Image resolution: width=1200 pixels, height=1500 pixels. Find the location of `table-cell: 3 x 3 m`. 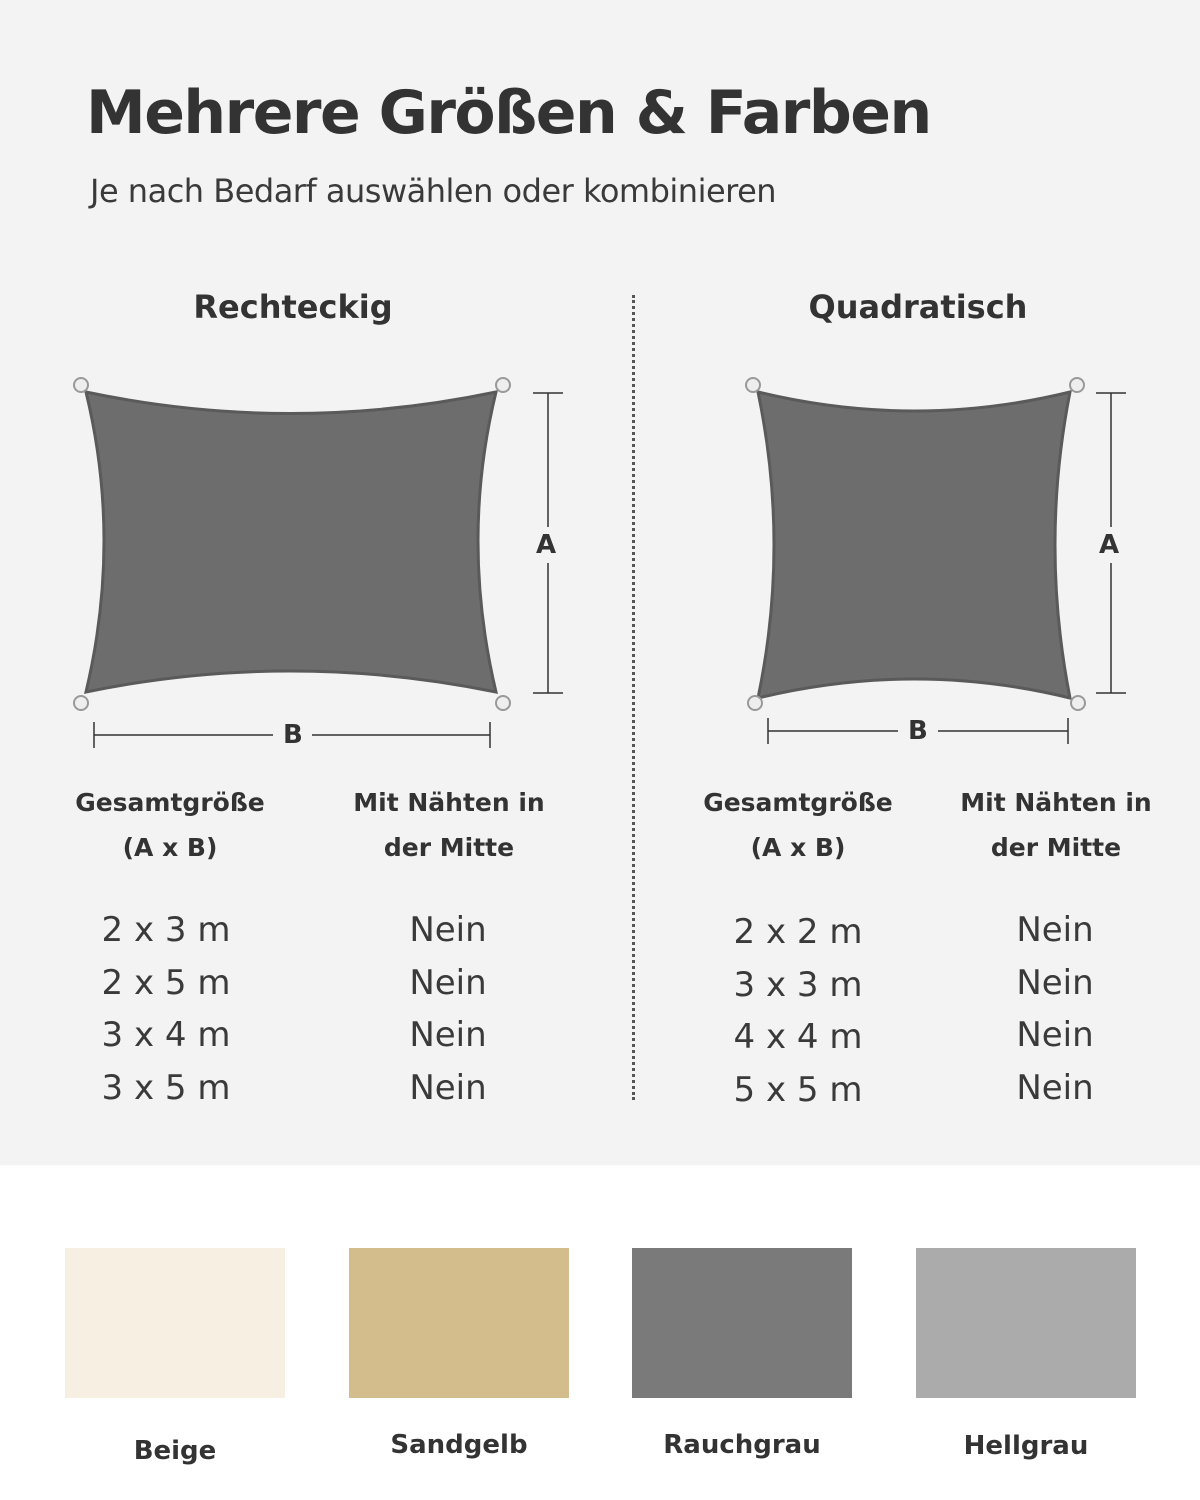

table-cell: 3 x 3 m is located at coordinates (798, 984).